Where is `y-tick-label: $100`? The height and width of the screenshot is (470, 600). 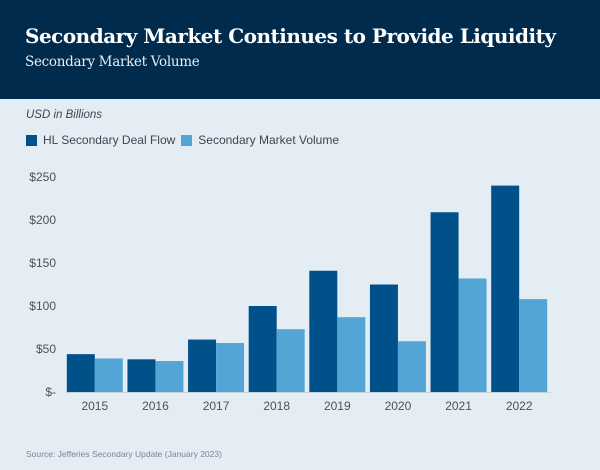
y-tick-label: $100 is located at coordinates (42, 306).